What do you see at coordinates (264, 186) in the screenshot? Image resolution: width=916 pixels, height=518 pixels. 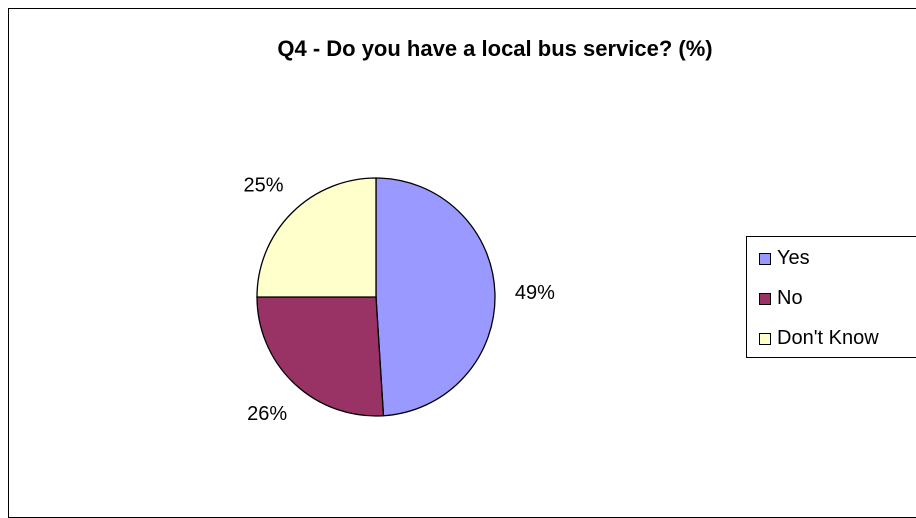 I see `pie-label-dont-know: 25%` at bounding box center [264, 186].